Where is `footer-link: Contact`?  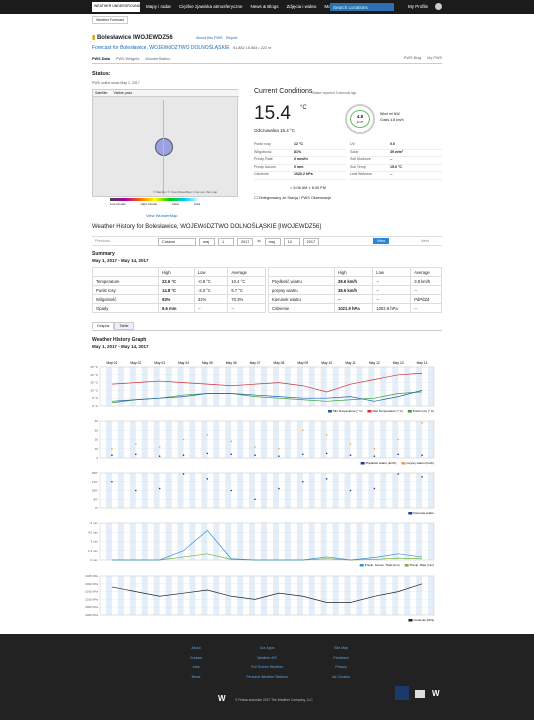 footer-link: Contact is located at coordinates (196, 657).